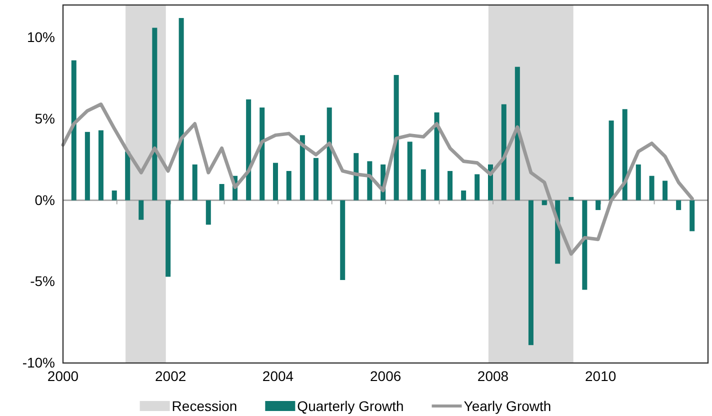 The width and height of the screenshot is (712, 416). I want to click on x-tick-label: 2006, so click(386, 376).